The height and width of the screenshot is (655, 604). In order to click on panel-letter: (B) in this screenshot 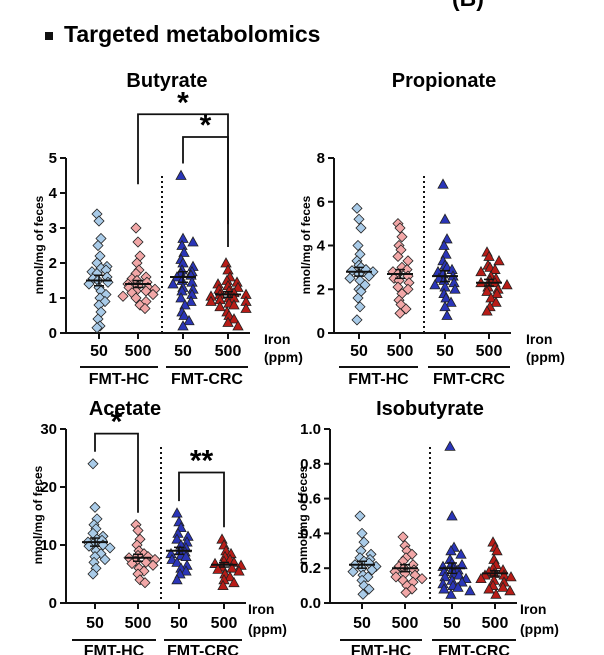, I will do `click(468, 5)`.